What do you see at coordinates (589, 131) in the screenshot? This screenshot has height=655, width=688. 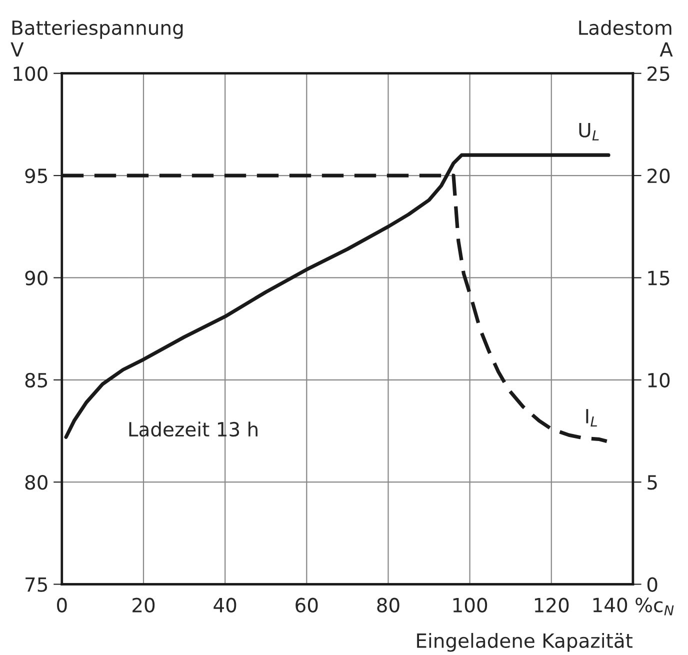 I see `series-label: U$_{L}$` at bounding box center [589, 131].